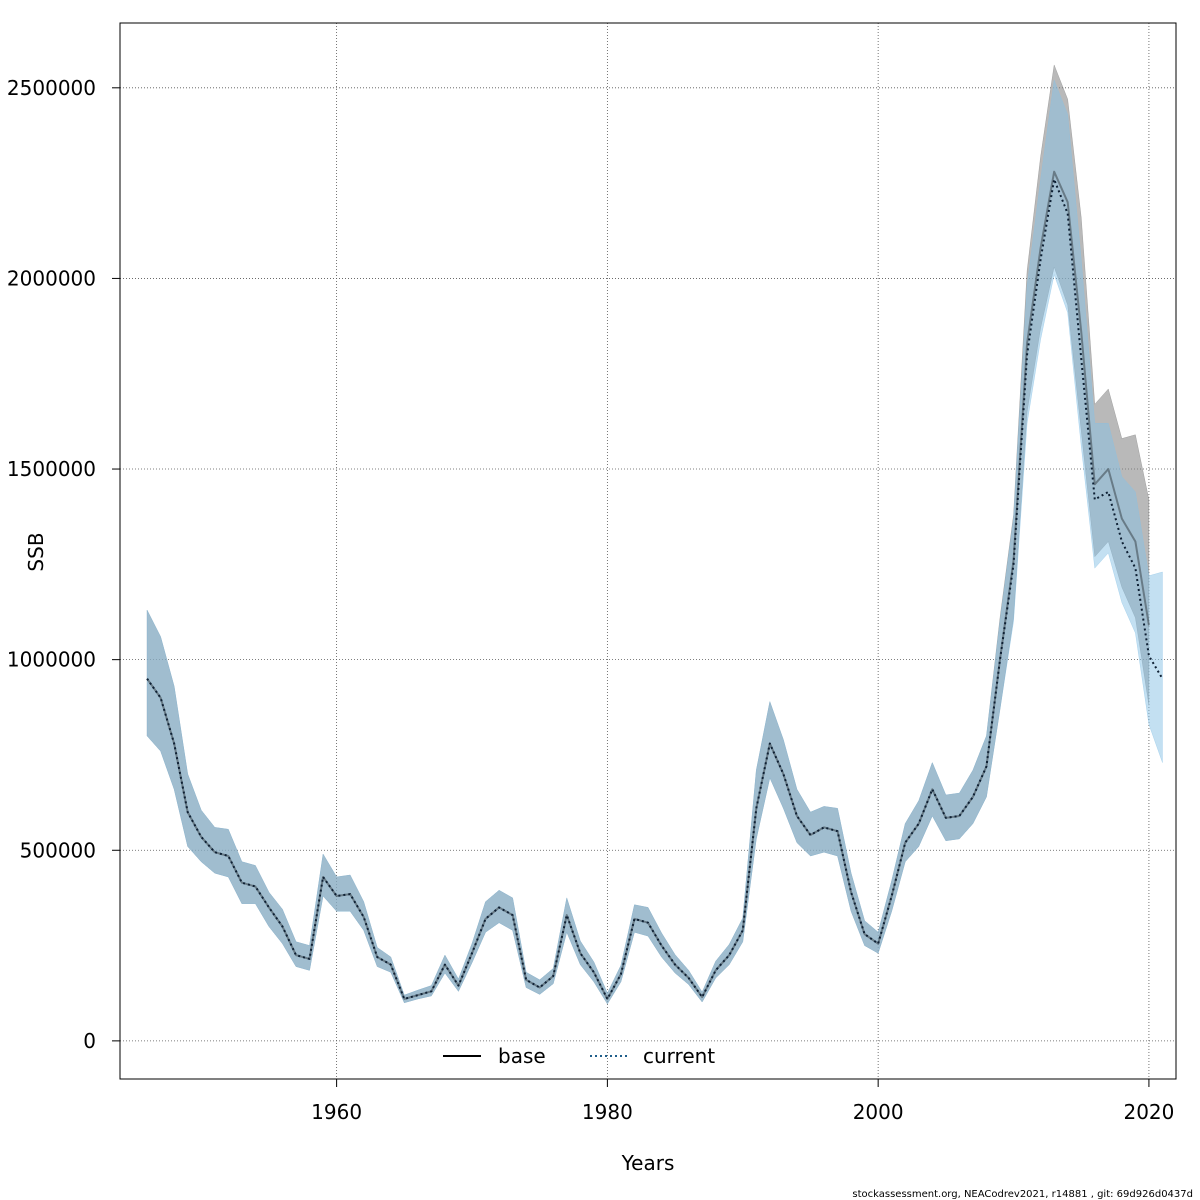  I want to click on x-tick-label-1980: 1980, so click(607, 1112).